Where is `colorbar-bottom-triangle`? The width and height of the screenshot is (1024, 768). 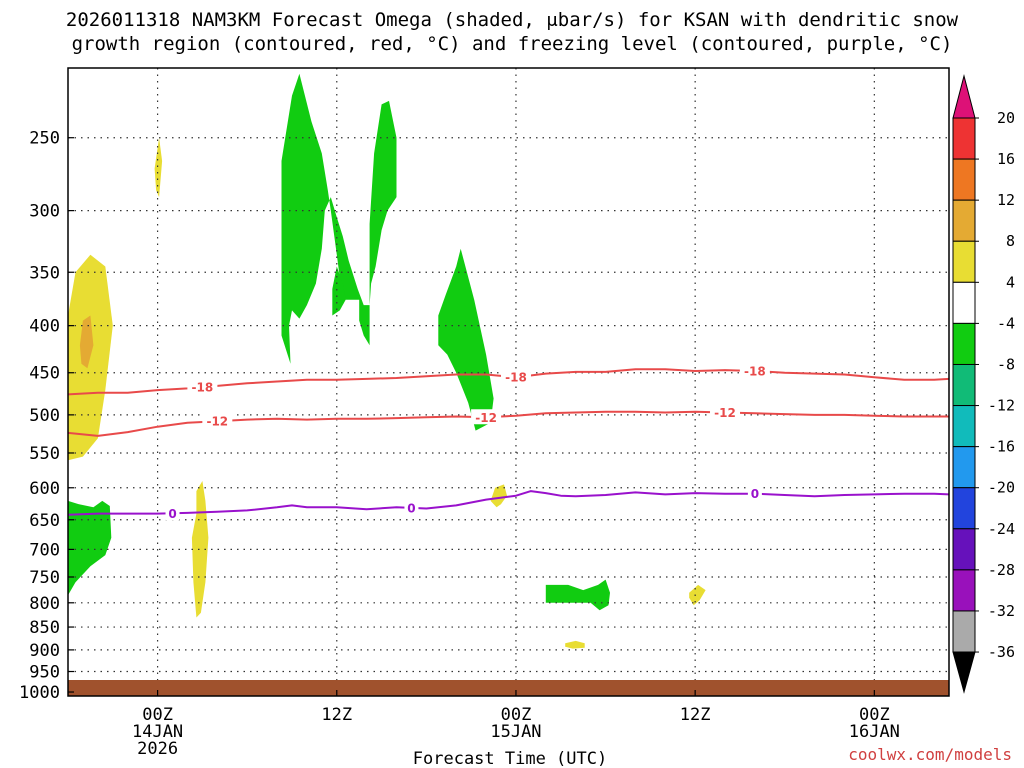 colorbar-bottom-triangle is located at coordinates (964, 672).